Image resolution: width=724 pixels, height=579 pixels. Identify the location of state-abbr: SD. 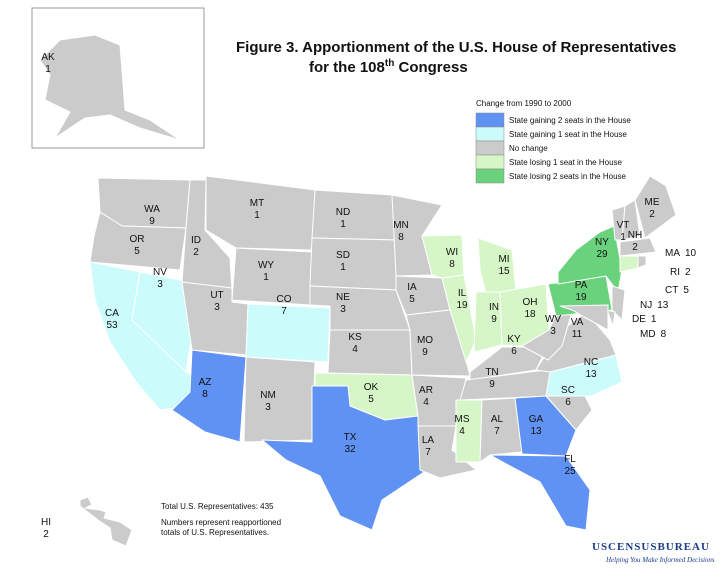
(343, 255).